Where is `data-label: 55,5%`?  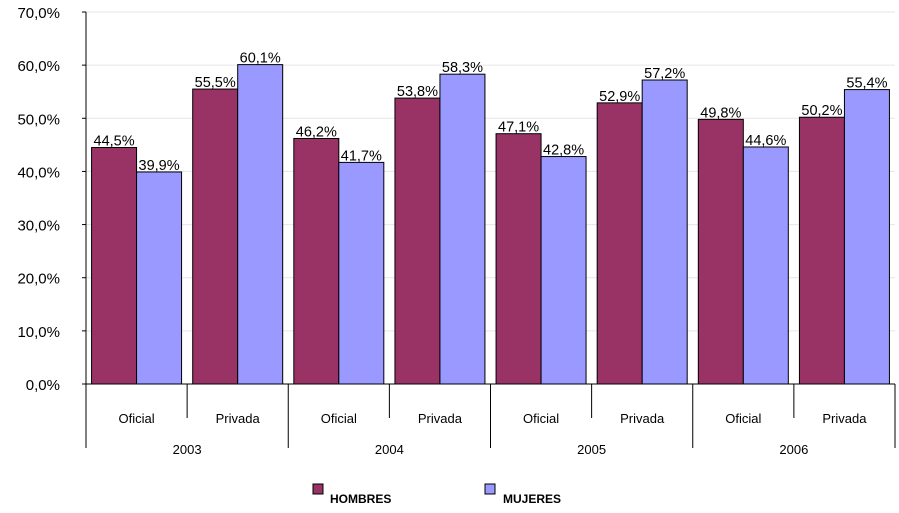 data-label: 55,5% is located at coordinates (215, 83).